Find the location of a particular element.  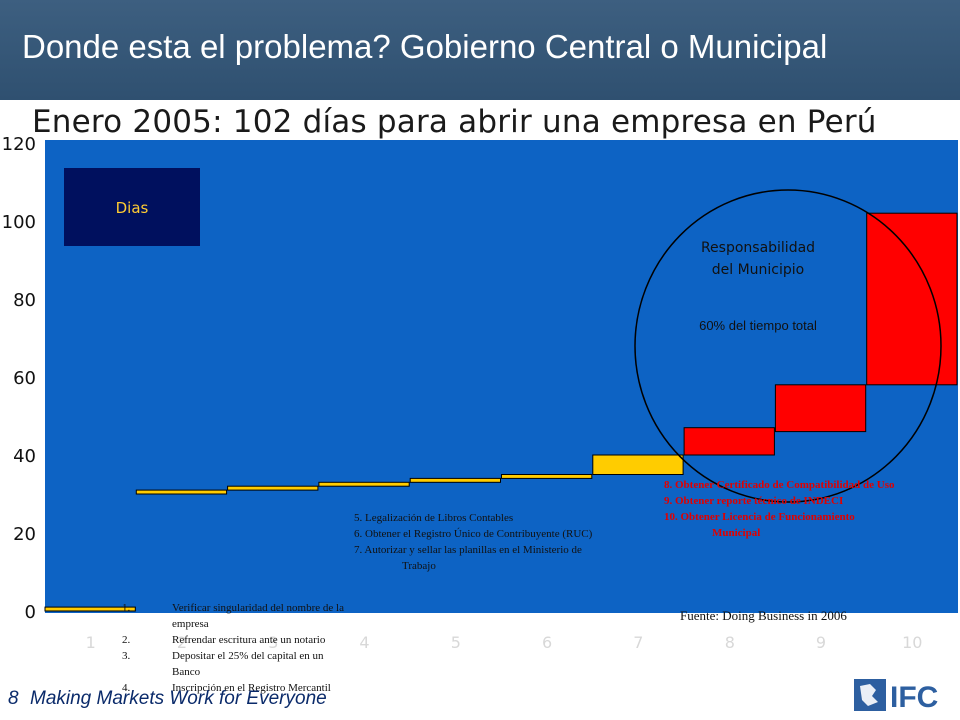

step-row: empresa is located at coordinates (233, 624).